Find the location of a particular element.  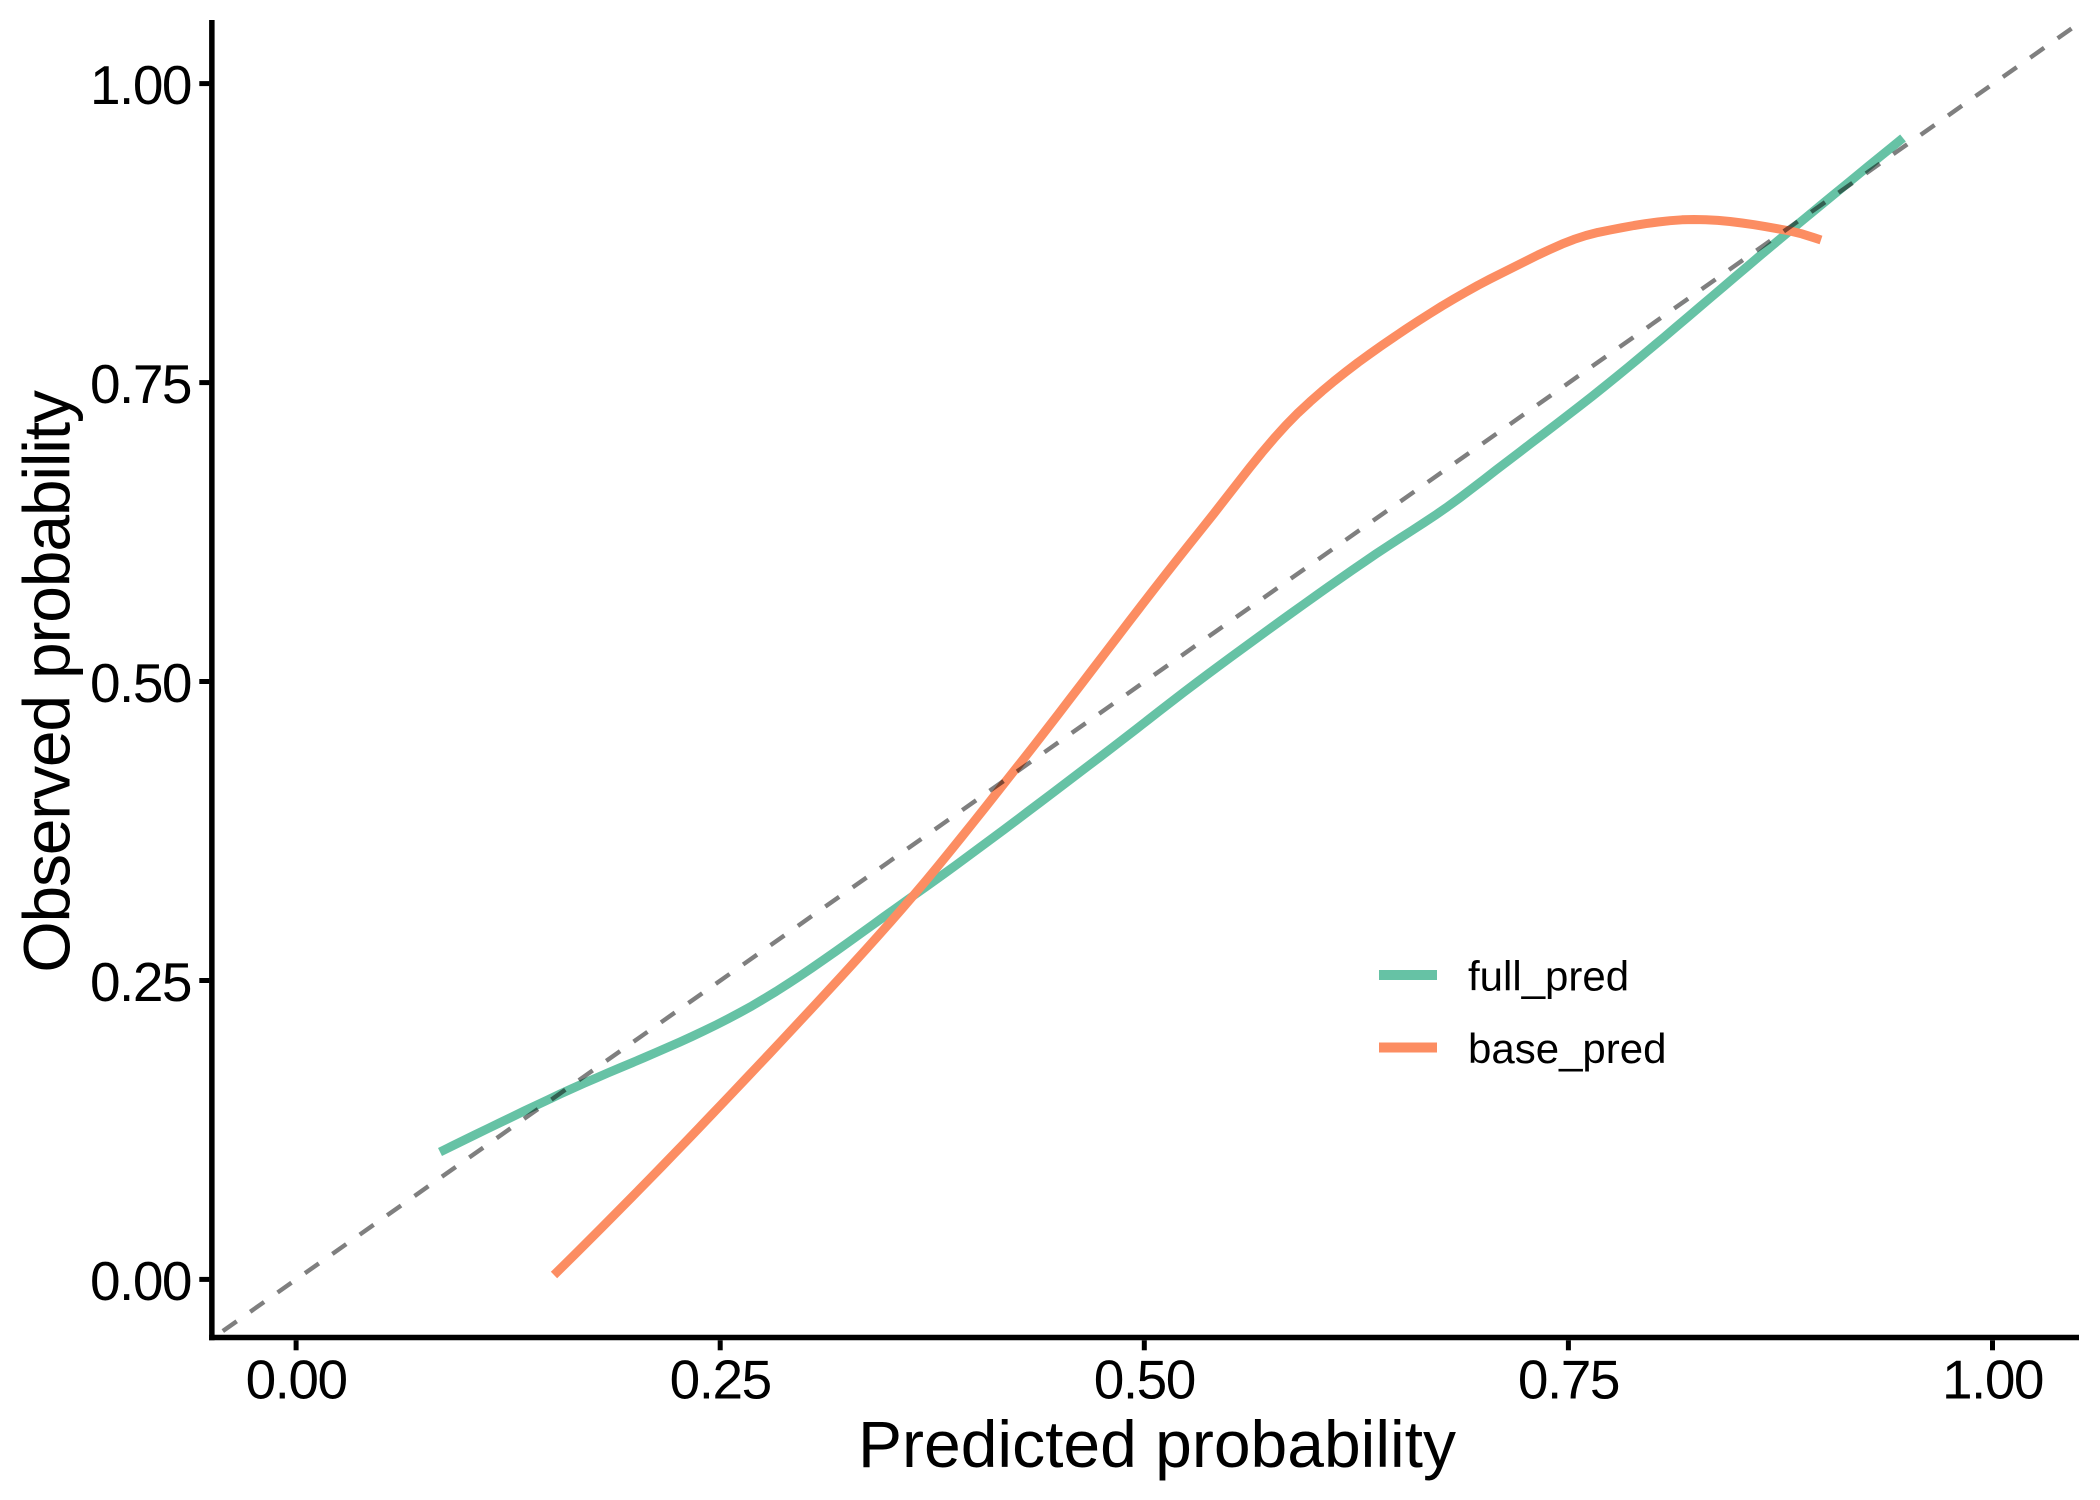

svg-text: base_pred is located at coordinates (1567, 1048).